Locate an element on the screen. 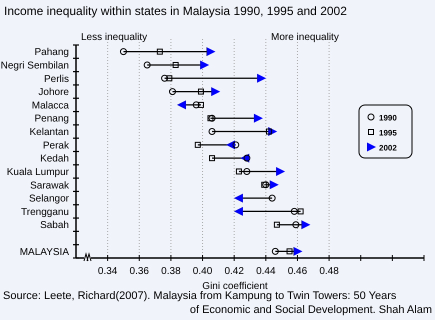 This screenshot has width=435, height=320. y-tick-label: Sabah is located at coordinates (54, 226).